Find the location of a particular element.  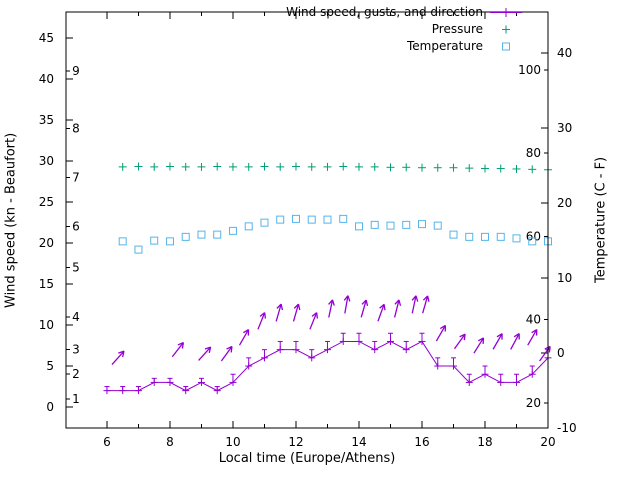

legend-label-pressure: Pressure is located at coordinates (457, 29).